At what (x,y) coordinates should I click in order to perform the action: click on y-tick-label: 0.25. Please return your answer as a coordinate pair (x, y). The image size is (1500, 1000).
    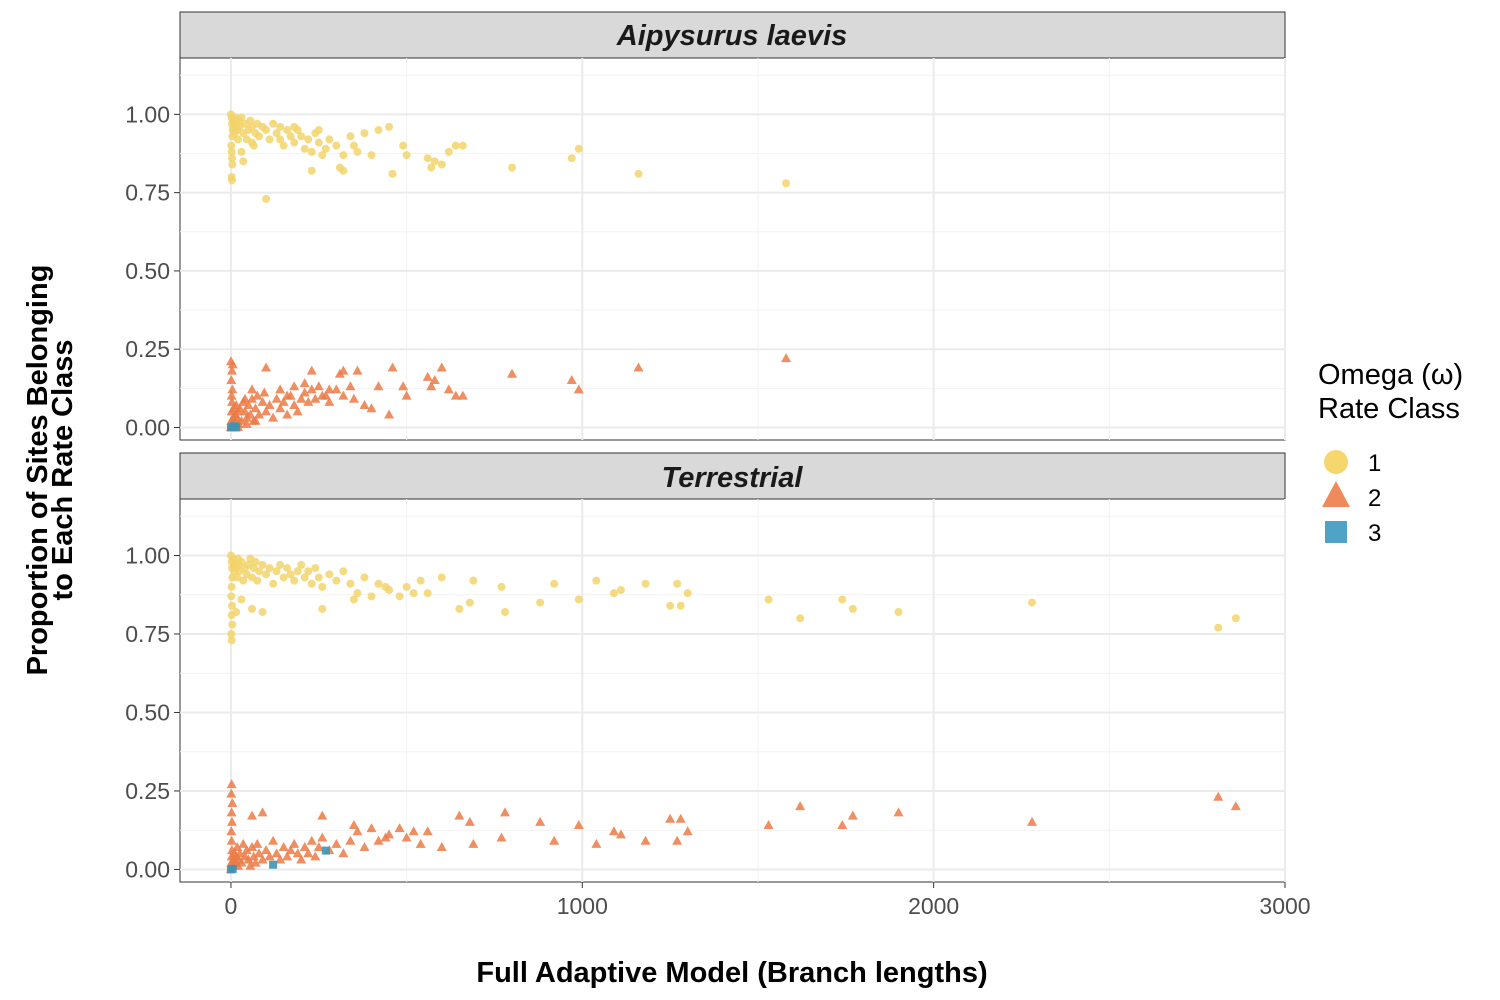
    Looking at the image, I should click on (147, 349).